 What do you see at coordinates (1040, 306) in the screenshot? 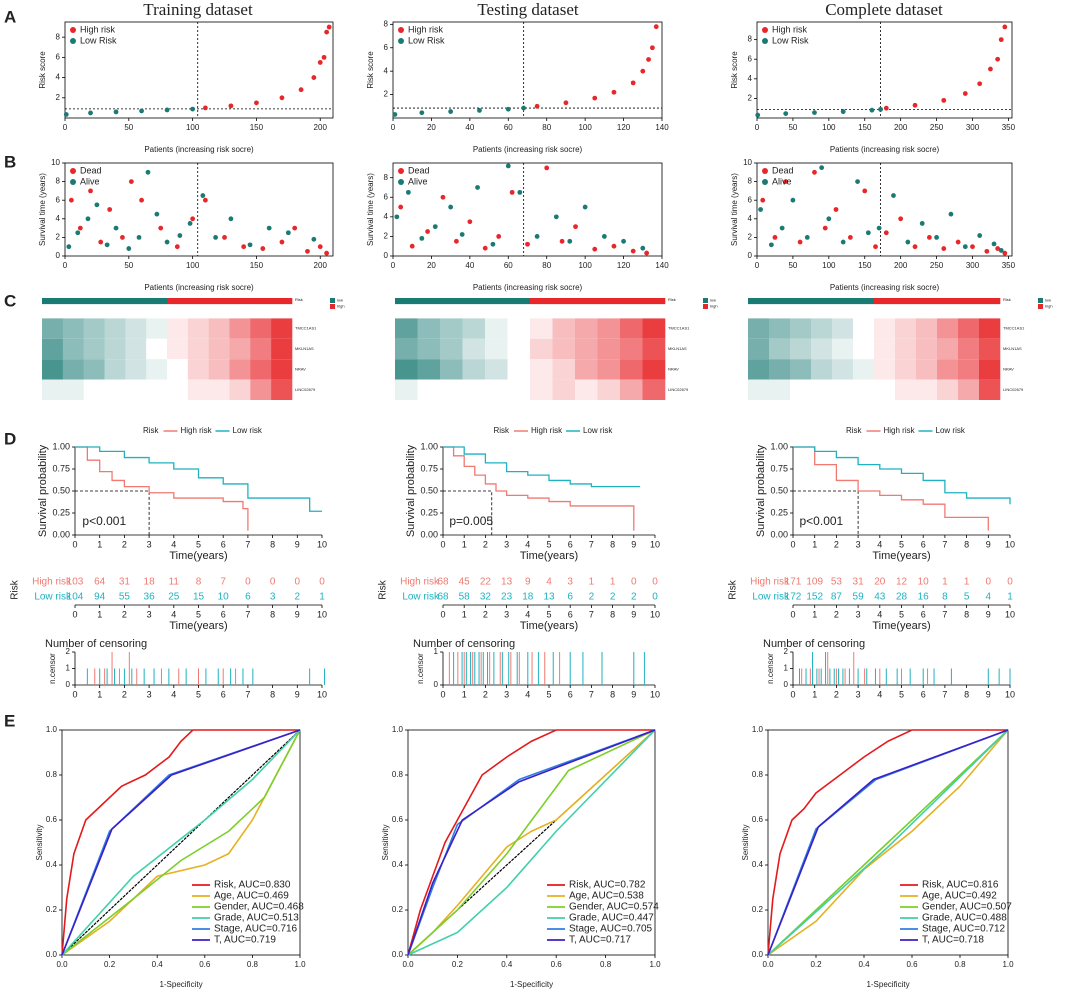
I see `legend-swatch` at bounding box center [1040, 306].